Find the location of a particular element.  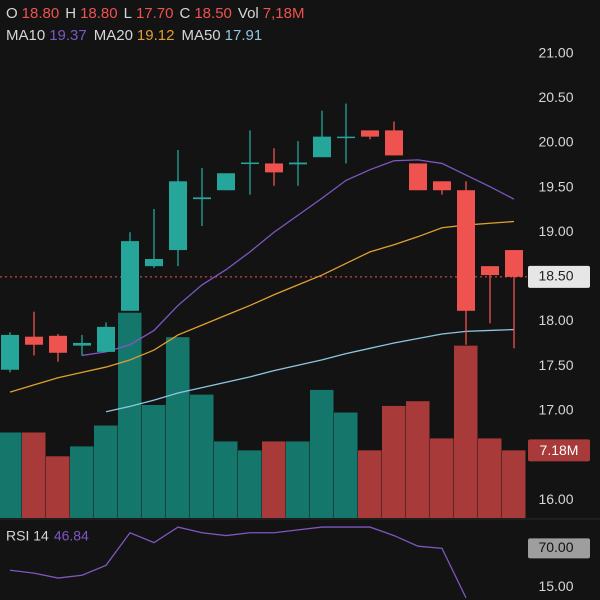

y-tick-label: 19.50 is located at coordinates (555, 186).